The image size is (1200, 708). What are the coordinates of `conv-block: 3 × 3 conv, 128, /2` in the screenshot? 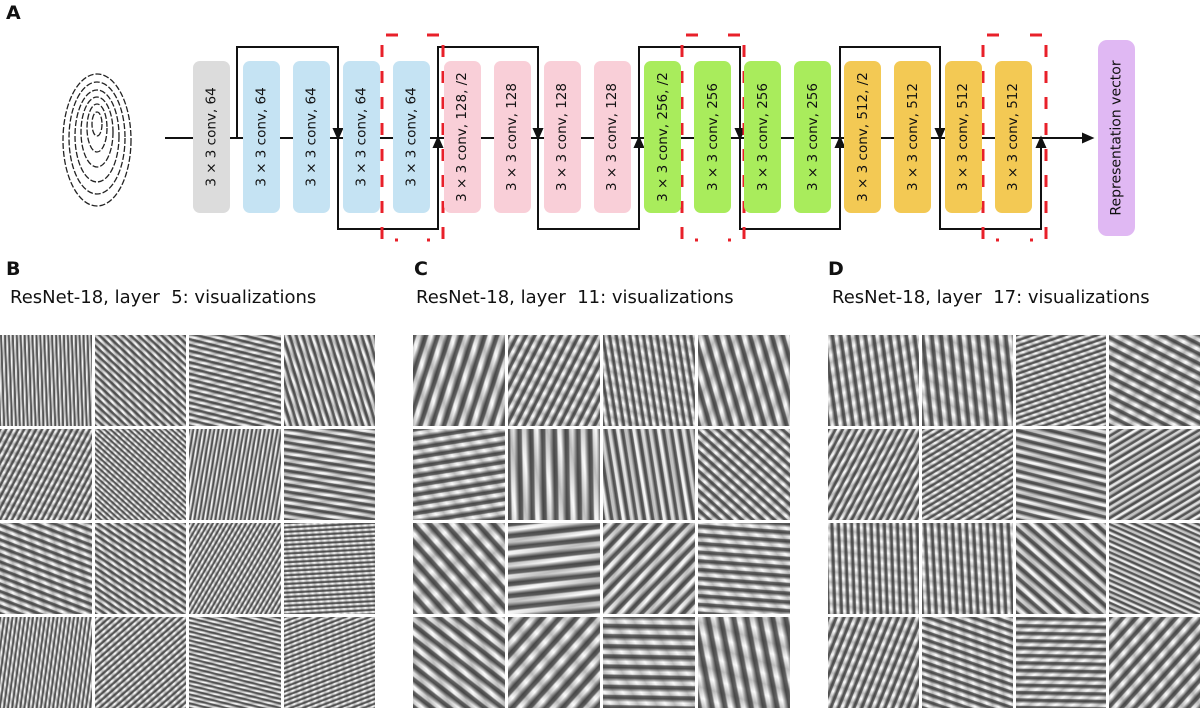 It's located at (462, 137).